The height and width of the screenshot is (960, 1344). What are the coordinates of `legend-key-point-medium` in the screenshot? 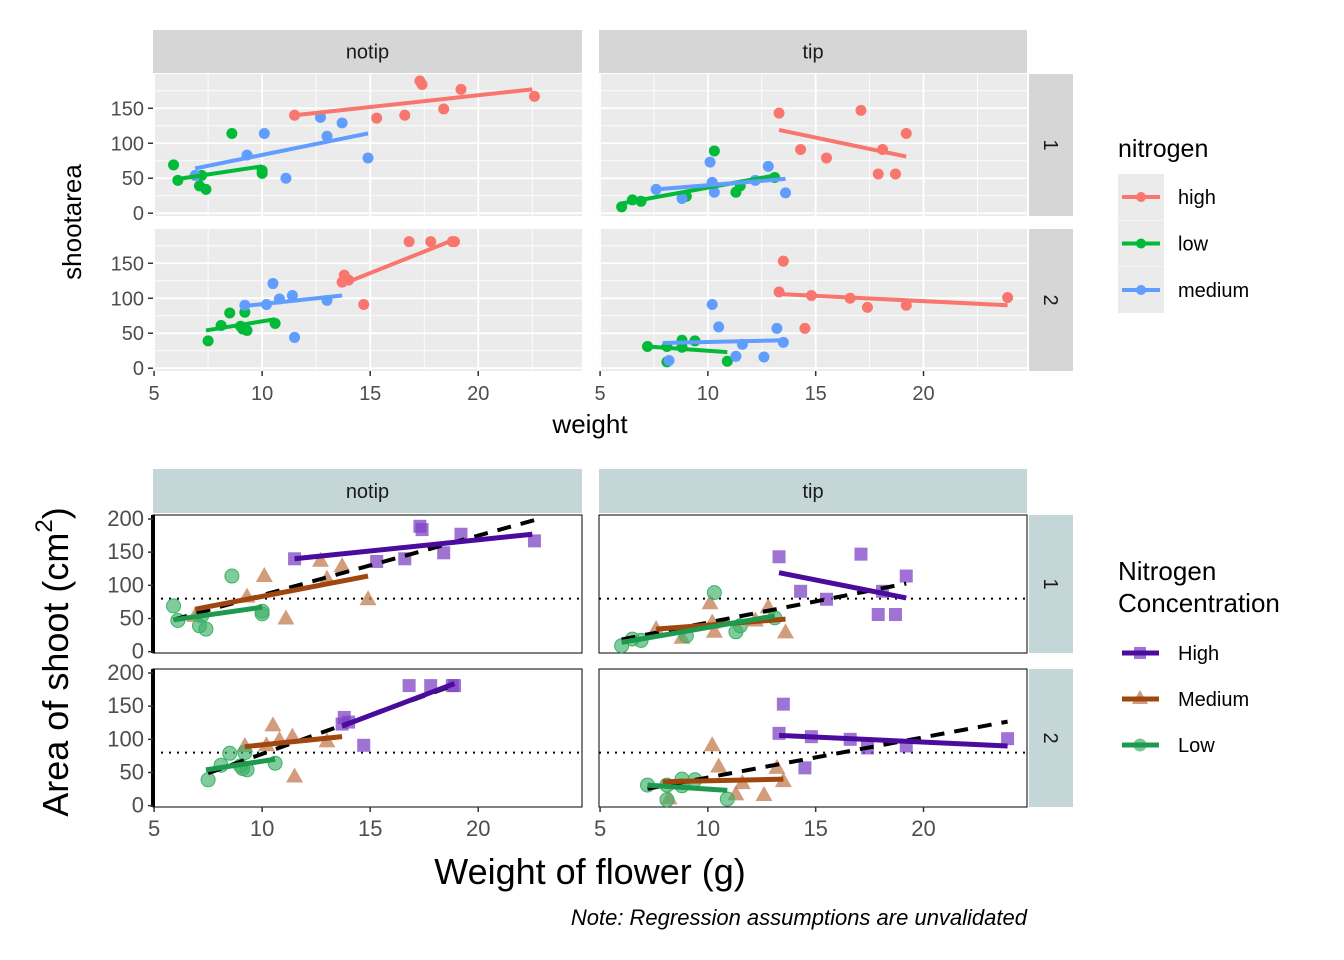 It's located at (1141, 290).